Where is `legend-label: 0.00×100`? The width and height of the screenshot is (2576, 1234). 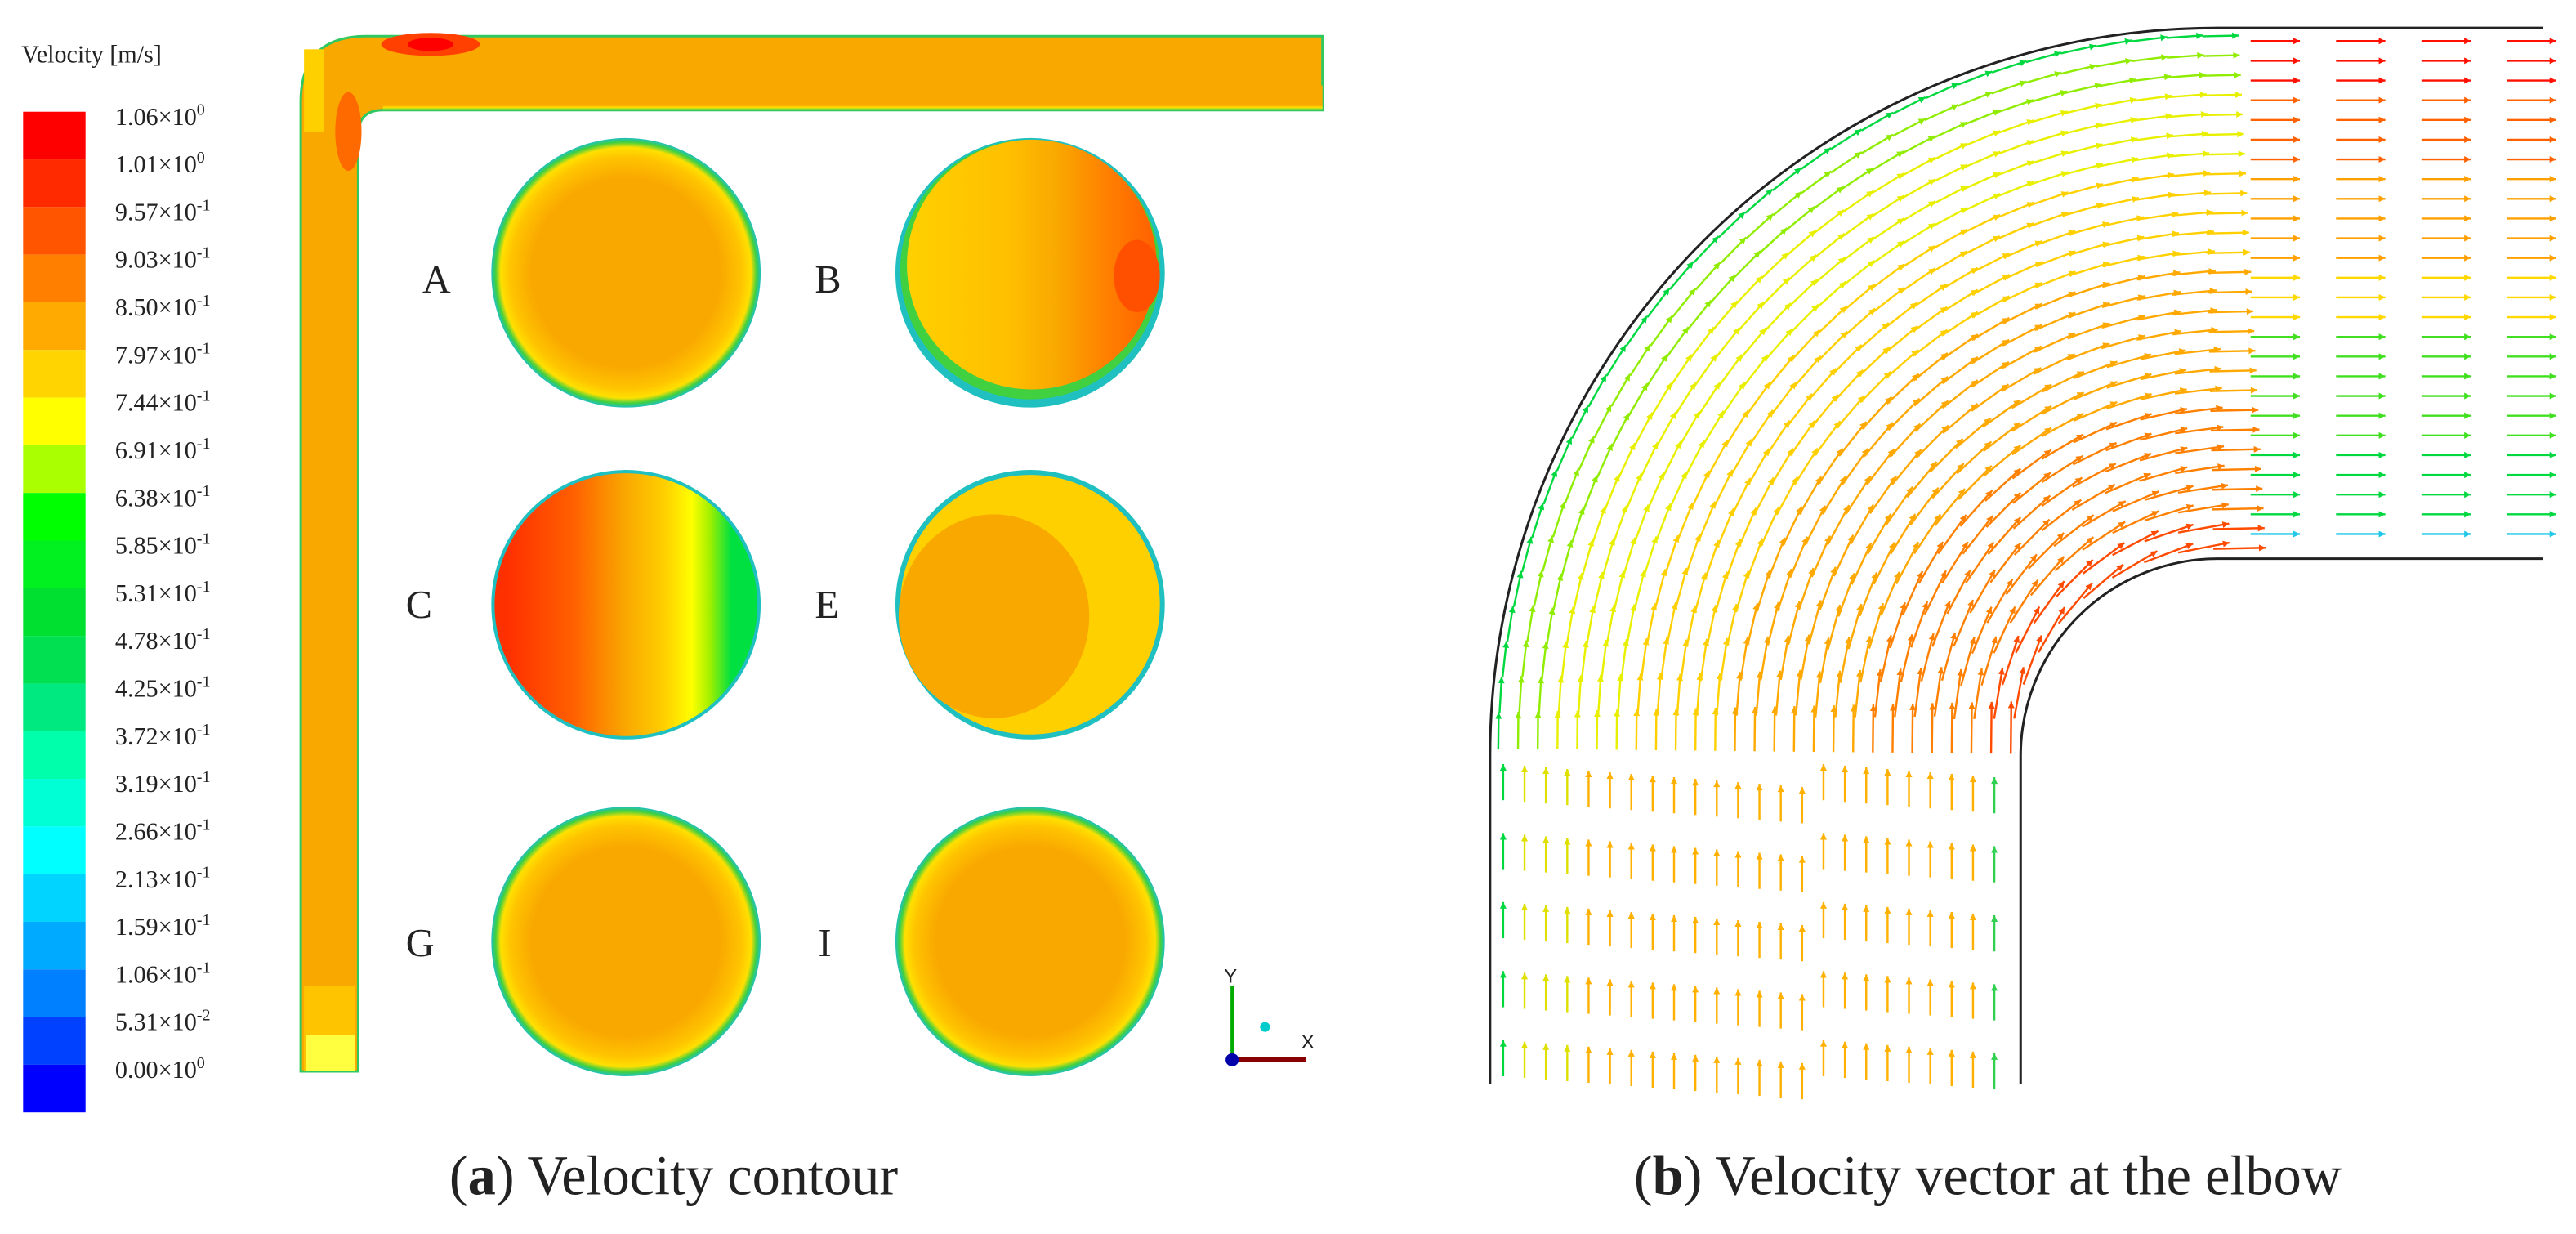
legend-label: 0.00×100 is located at coordinates (160, 1069).